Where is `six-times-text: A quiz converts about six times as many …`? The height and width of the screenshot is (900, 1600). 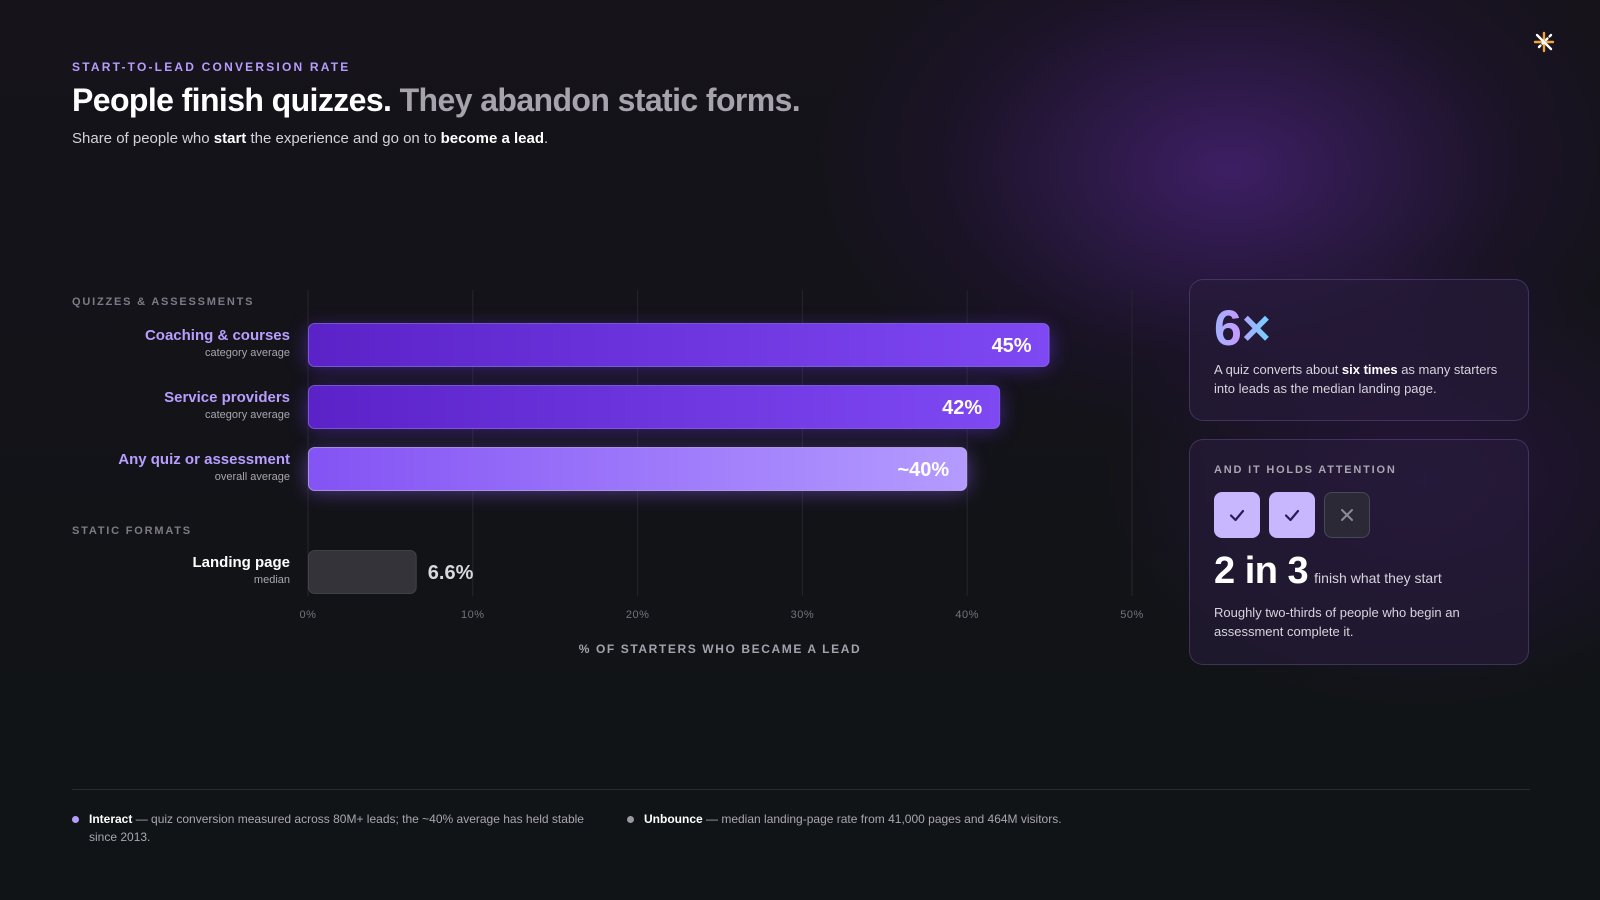 six-times-text: A quiz converts about six times as many … is located at coordinates (1359, 379).